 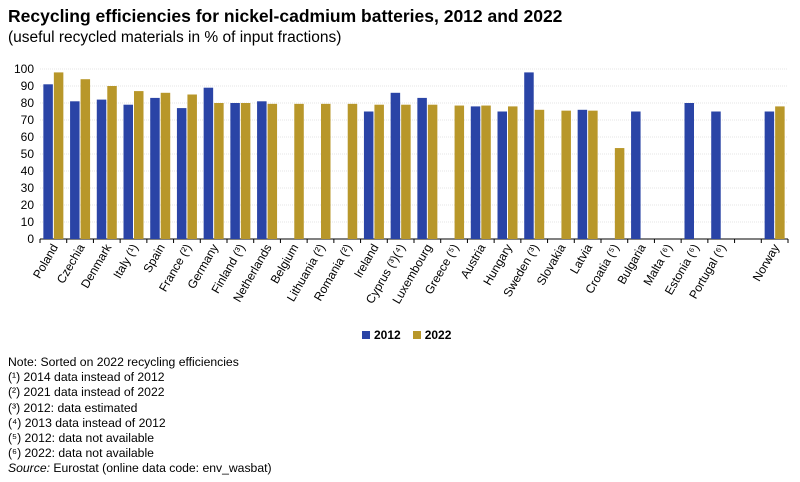 What do you see at coordinates (581, 258) in the screenshot?
I see `x-category-label: Latvia` at bounding box center [581, 258].